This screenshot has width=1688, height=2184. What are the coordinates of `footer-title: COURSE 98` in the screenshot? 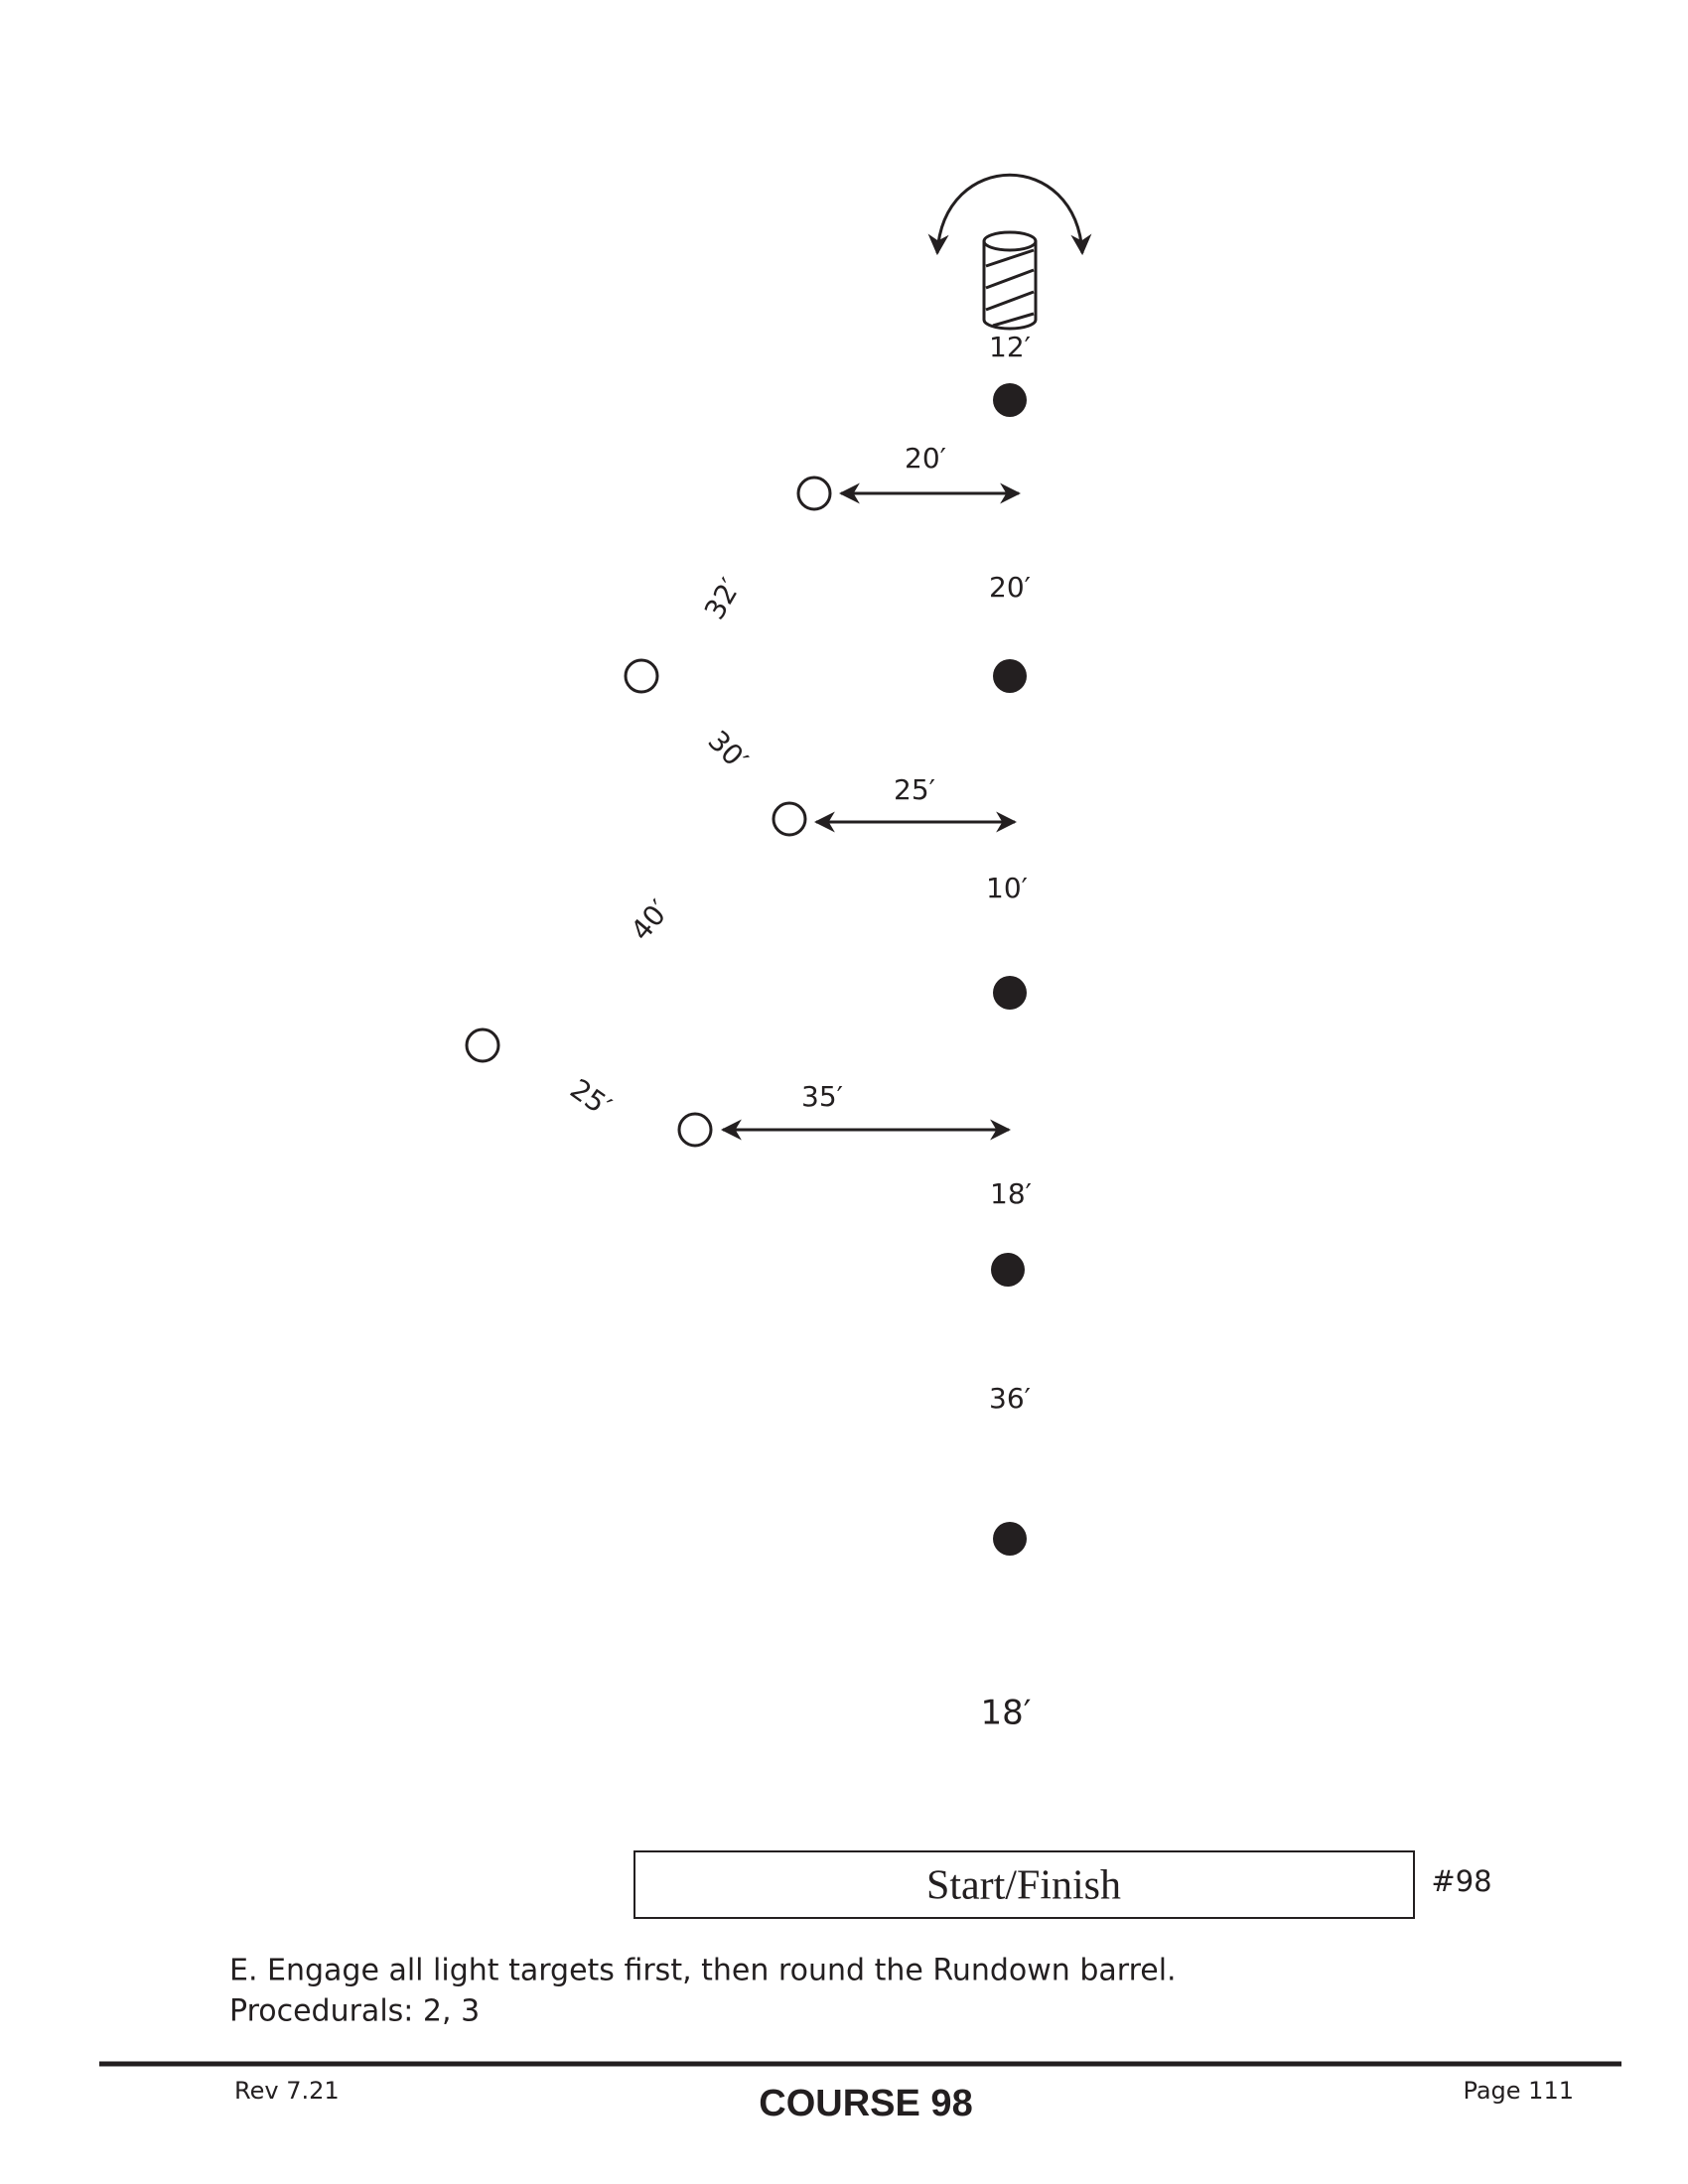 It's located at (865, 2103).